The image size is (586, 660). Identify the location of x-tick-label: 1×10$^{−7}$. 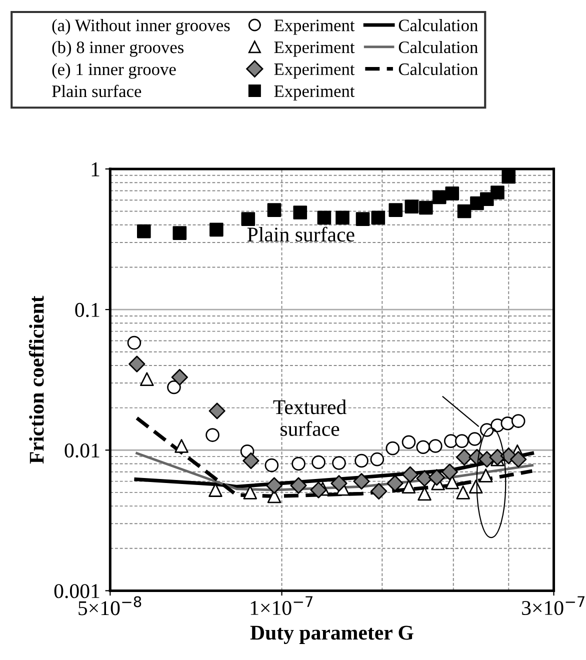
(281, 606).